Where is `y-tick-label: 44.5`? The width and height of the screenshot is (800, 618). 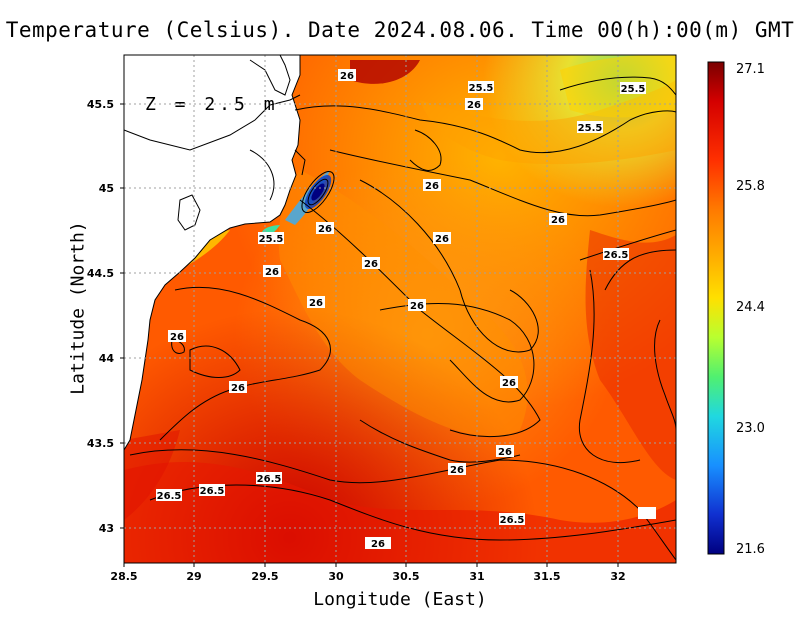 y-tick-label: 44.5 is located at coordinates (100, 273).